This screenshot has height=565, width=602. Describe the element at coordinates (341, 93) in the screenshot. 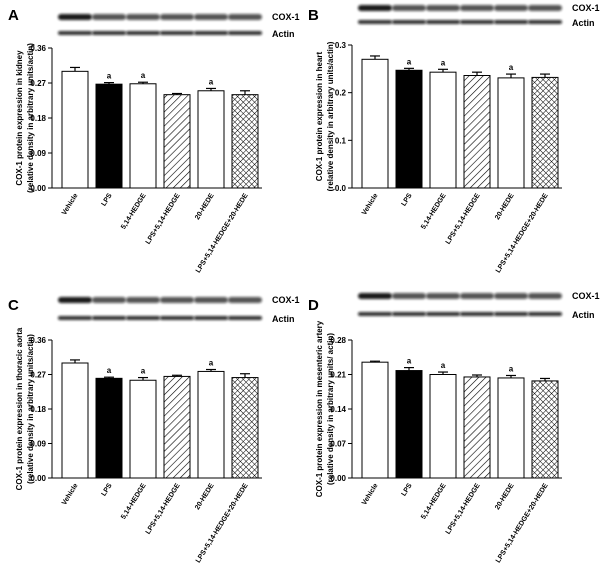

I see `y-tick-label: 0.2` at that location.